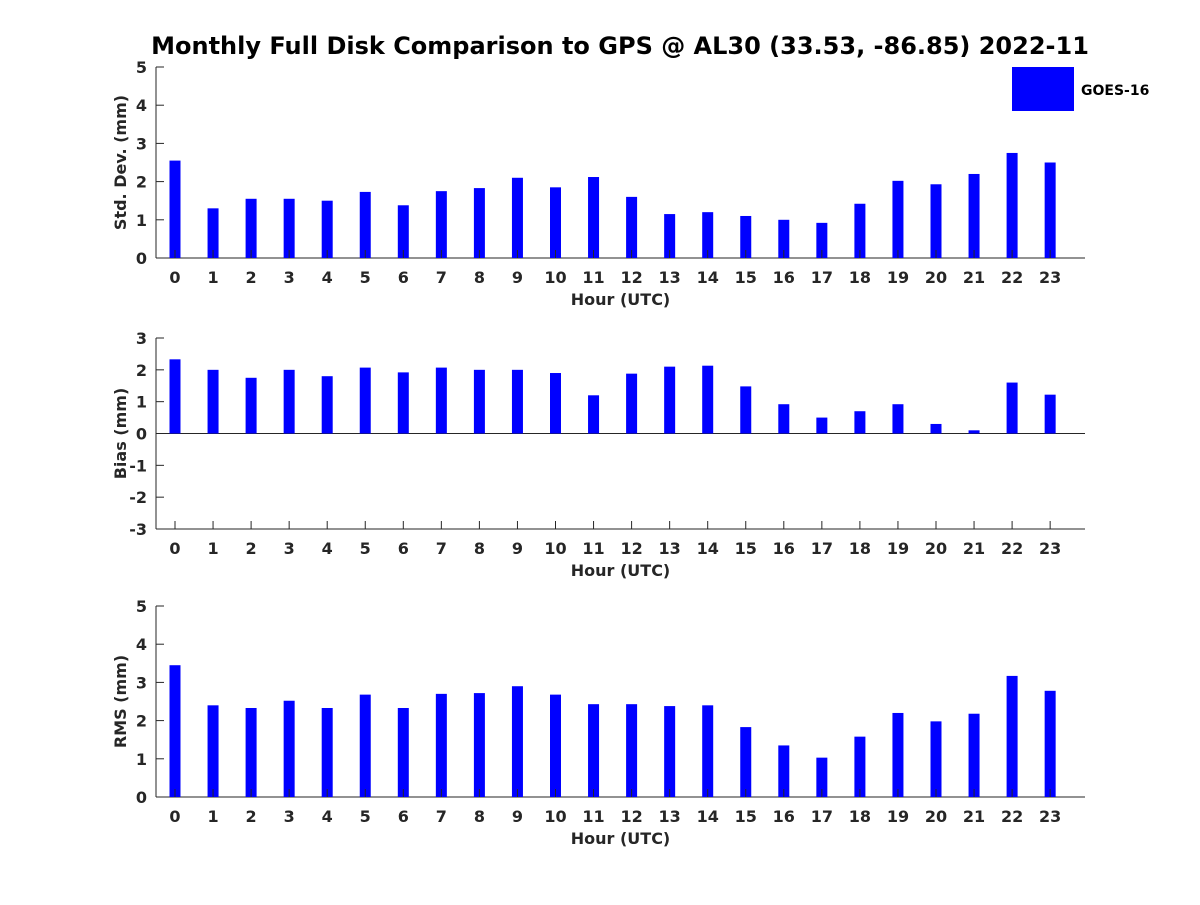 The height and width of the screenshot is (905, 1200). I want to click on x-tick-label: 8, so click(479, 816).